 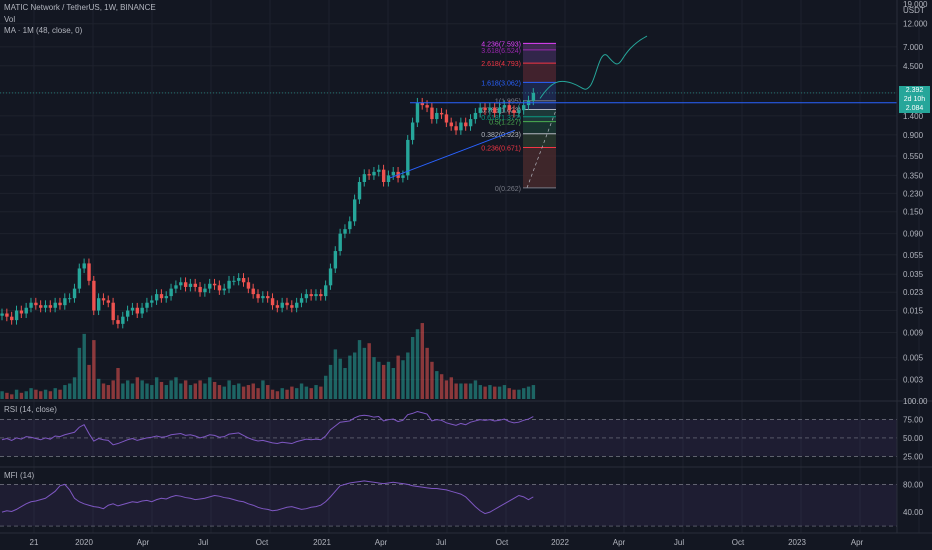 I want to click on rsi-pane: 100.00 75.00 50.00 25.00, so click(x=466, y=429).